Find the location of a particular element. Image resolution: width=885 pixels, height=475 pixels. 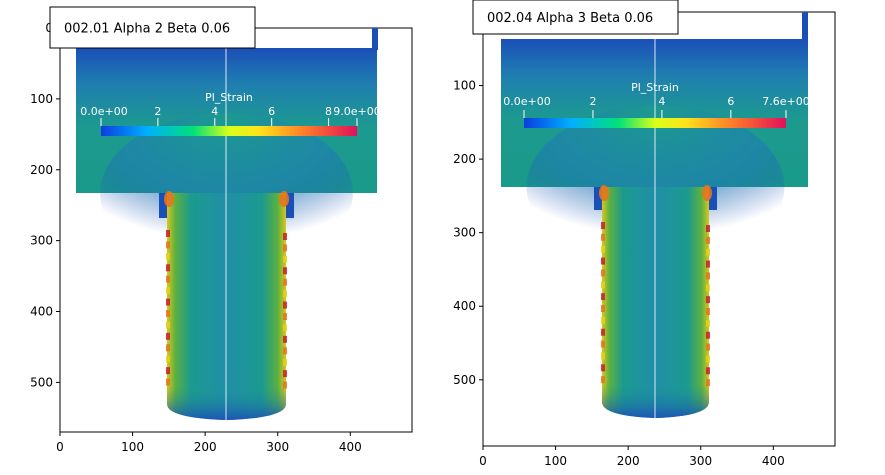

x-tick-label: 200 is located at coordinates (628, 461).